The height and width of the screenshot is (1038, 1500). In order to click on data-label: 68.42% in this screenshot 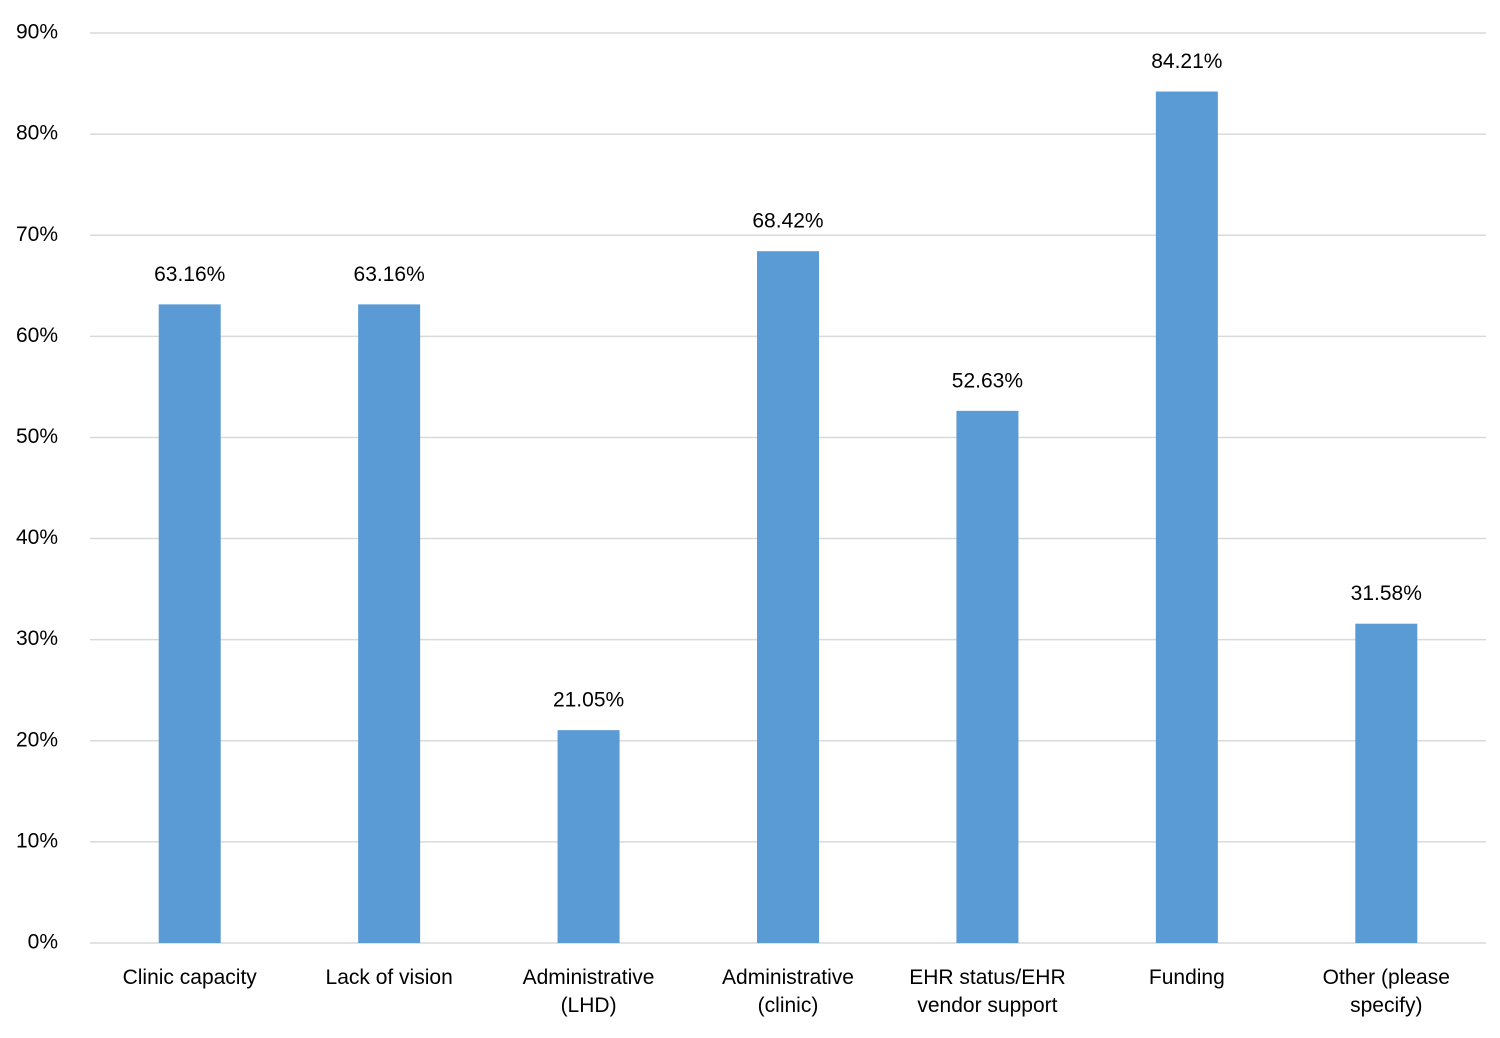, I will do `click(787, 221)`.